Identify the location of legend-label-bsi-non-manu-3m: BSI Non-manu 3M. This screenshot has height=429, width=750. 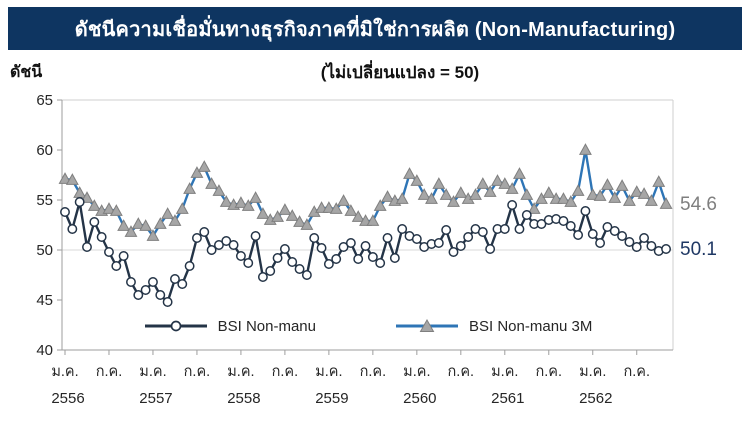
(531, 326).